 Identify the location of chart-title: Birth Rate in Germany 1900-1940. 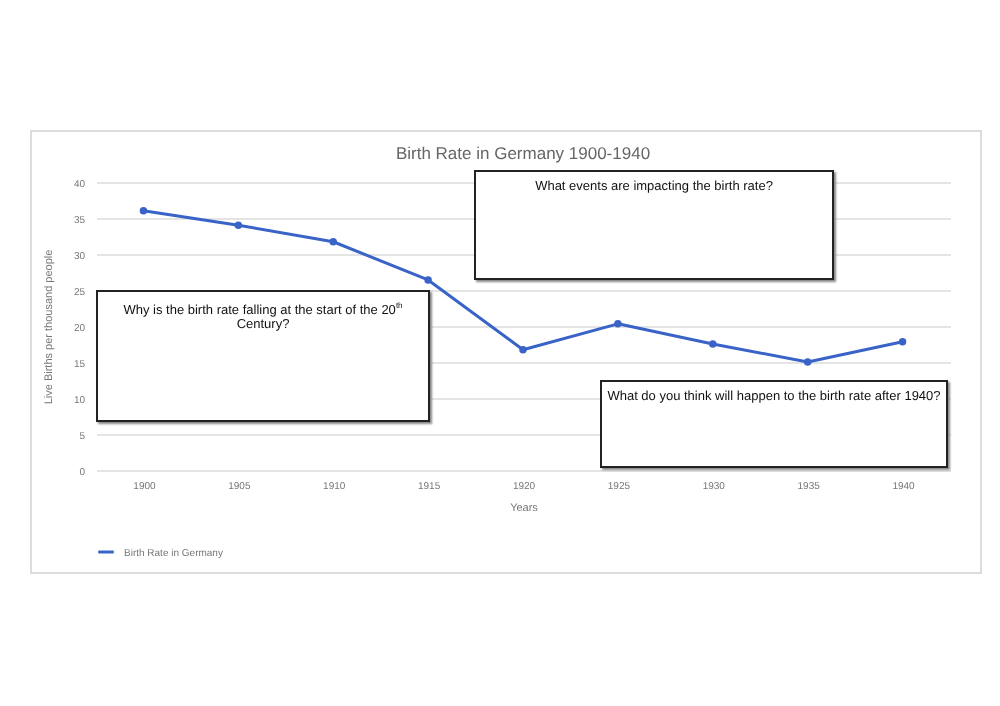
(523, 153).